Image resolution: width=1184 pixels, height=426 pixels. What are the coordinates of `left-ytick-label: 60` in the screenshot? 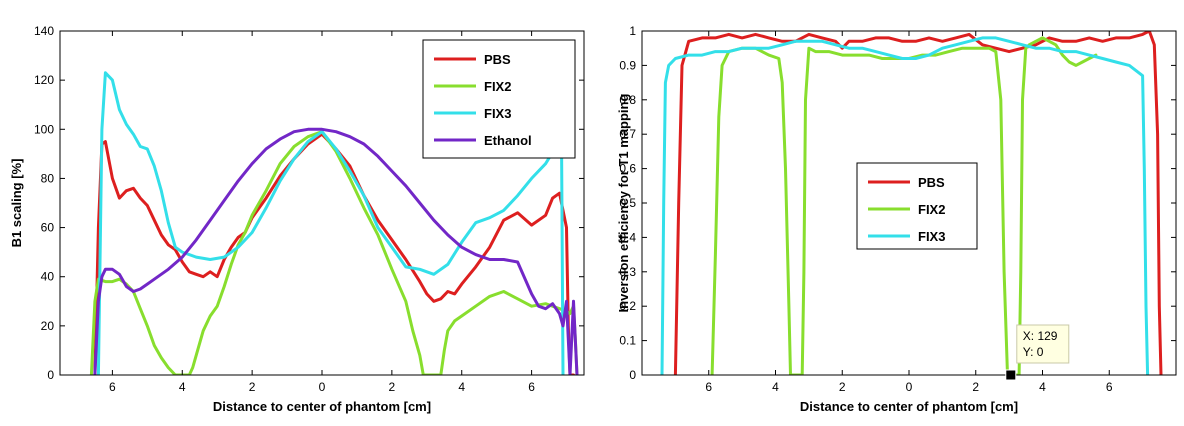 It's located at (48, 228).